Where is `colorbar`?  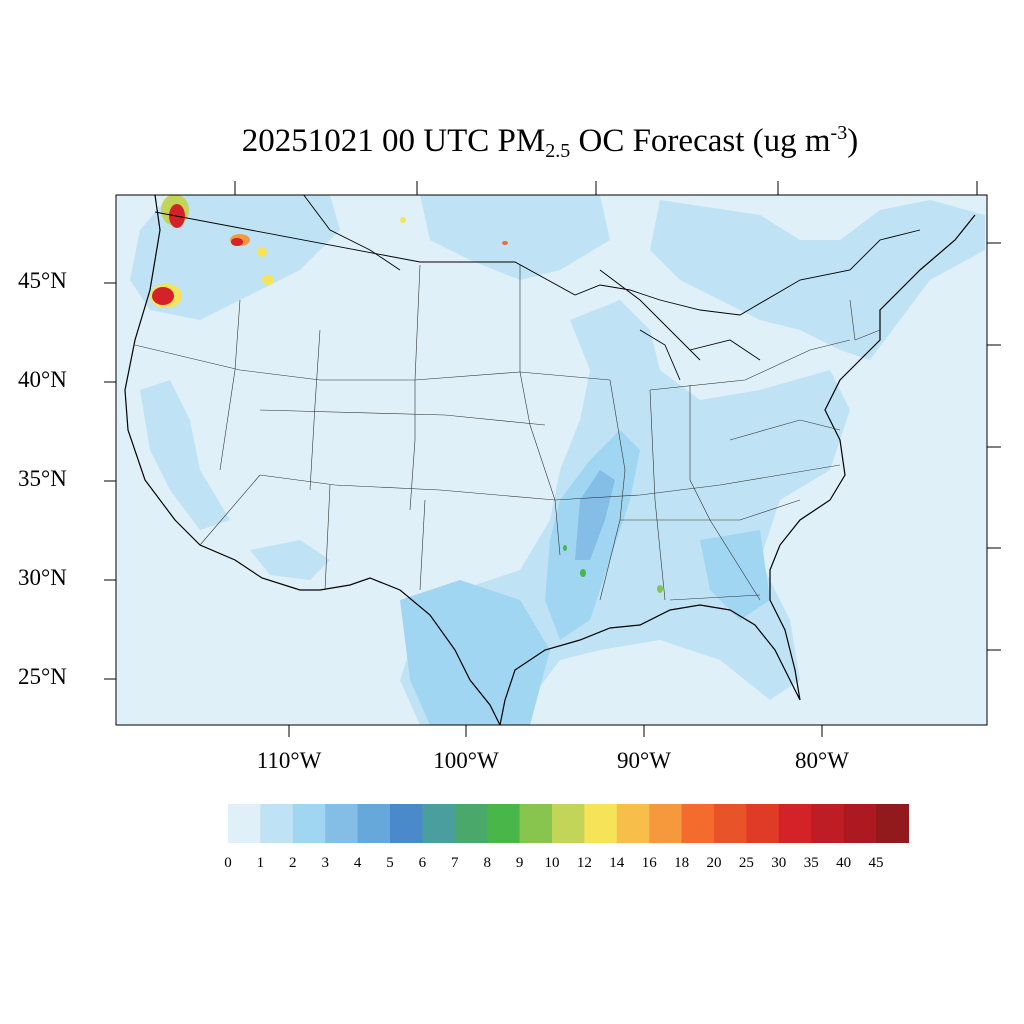
colorbar is located at coordinates (568, 823).